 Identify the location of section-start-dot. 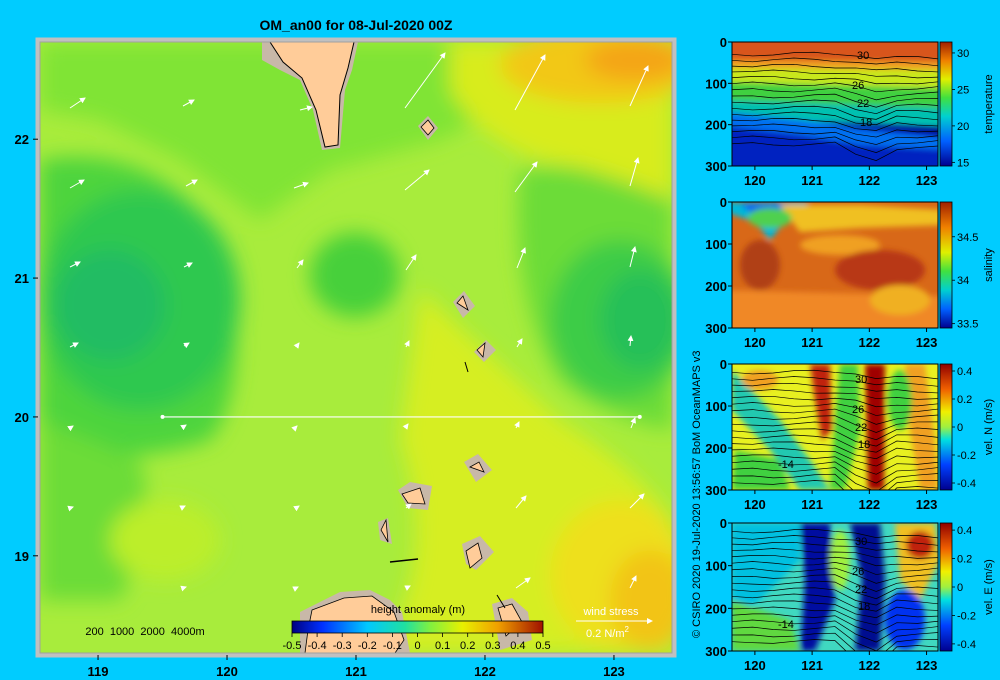
(162, 416).